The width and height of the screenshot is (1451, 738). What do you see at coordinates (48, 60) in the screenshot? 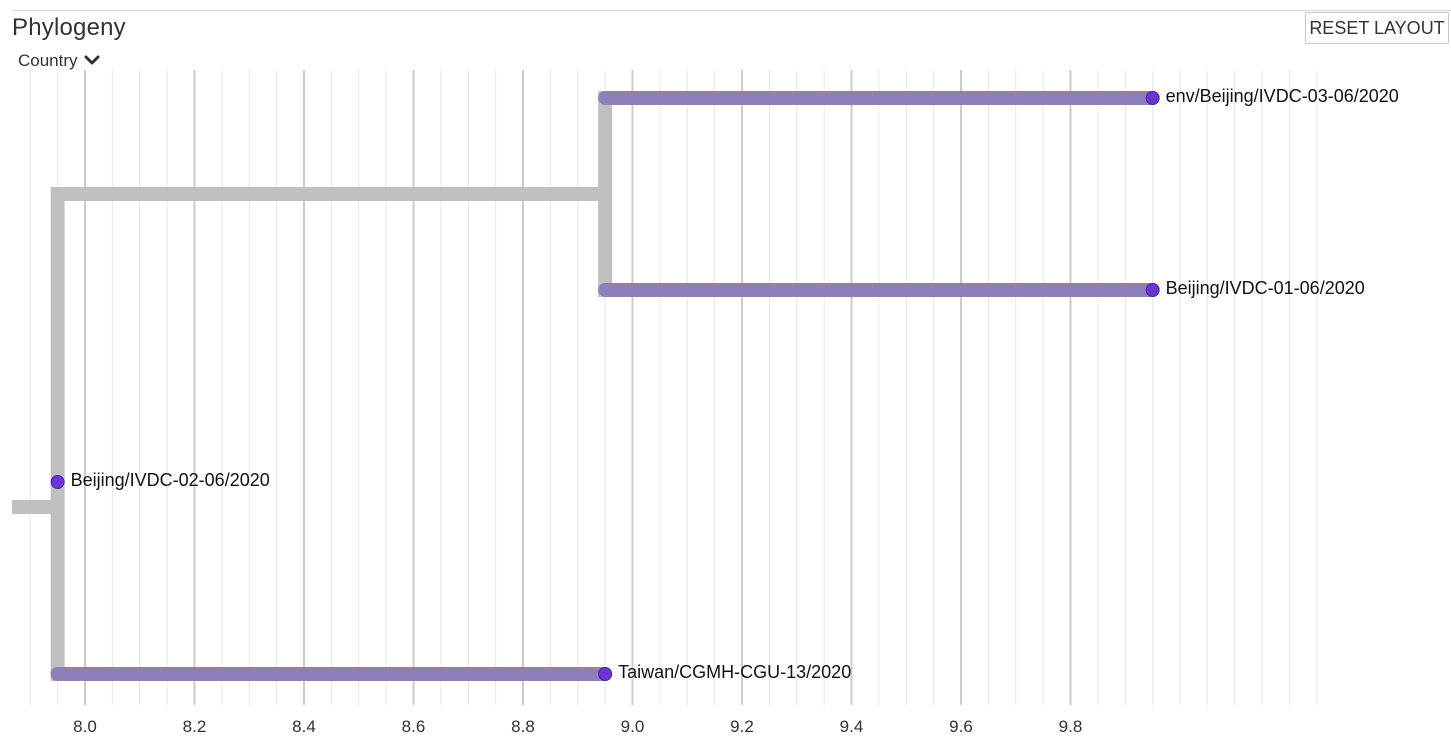
I see `color-by-label: Country` at bounding box center [48, 60].